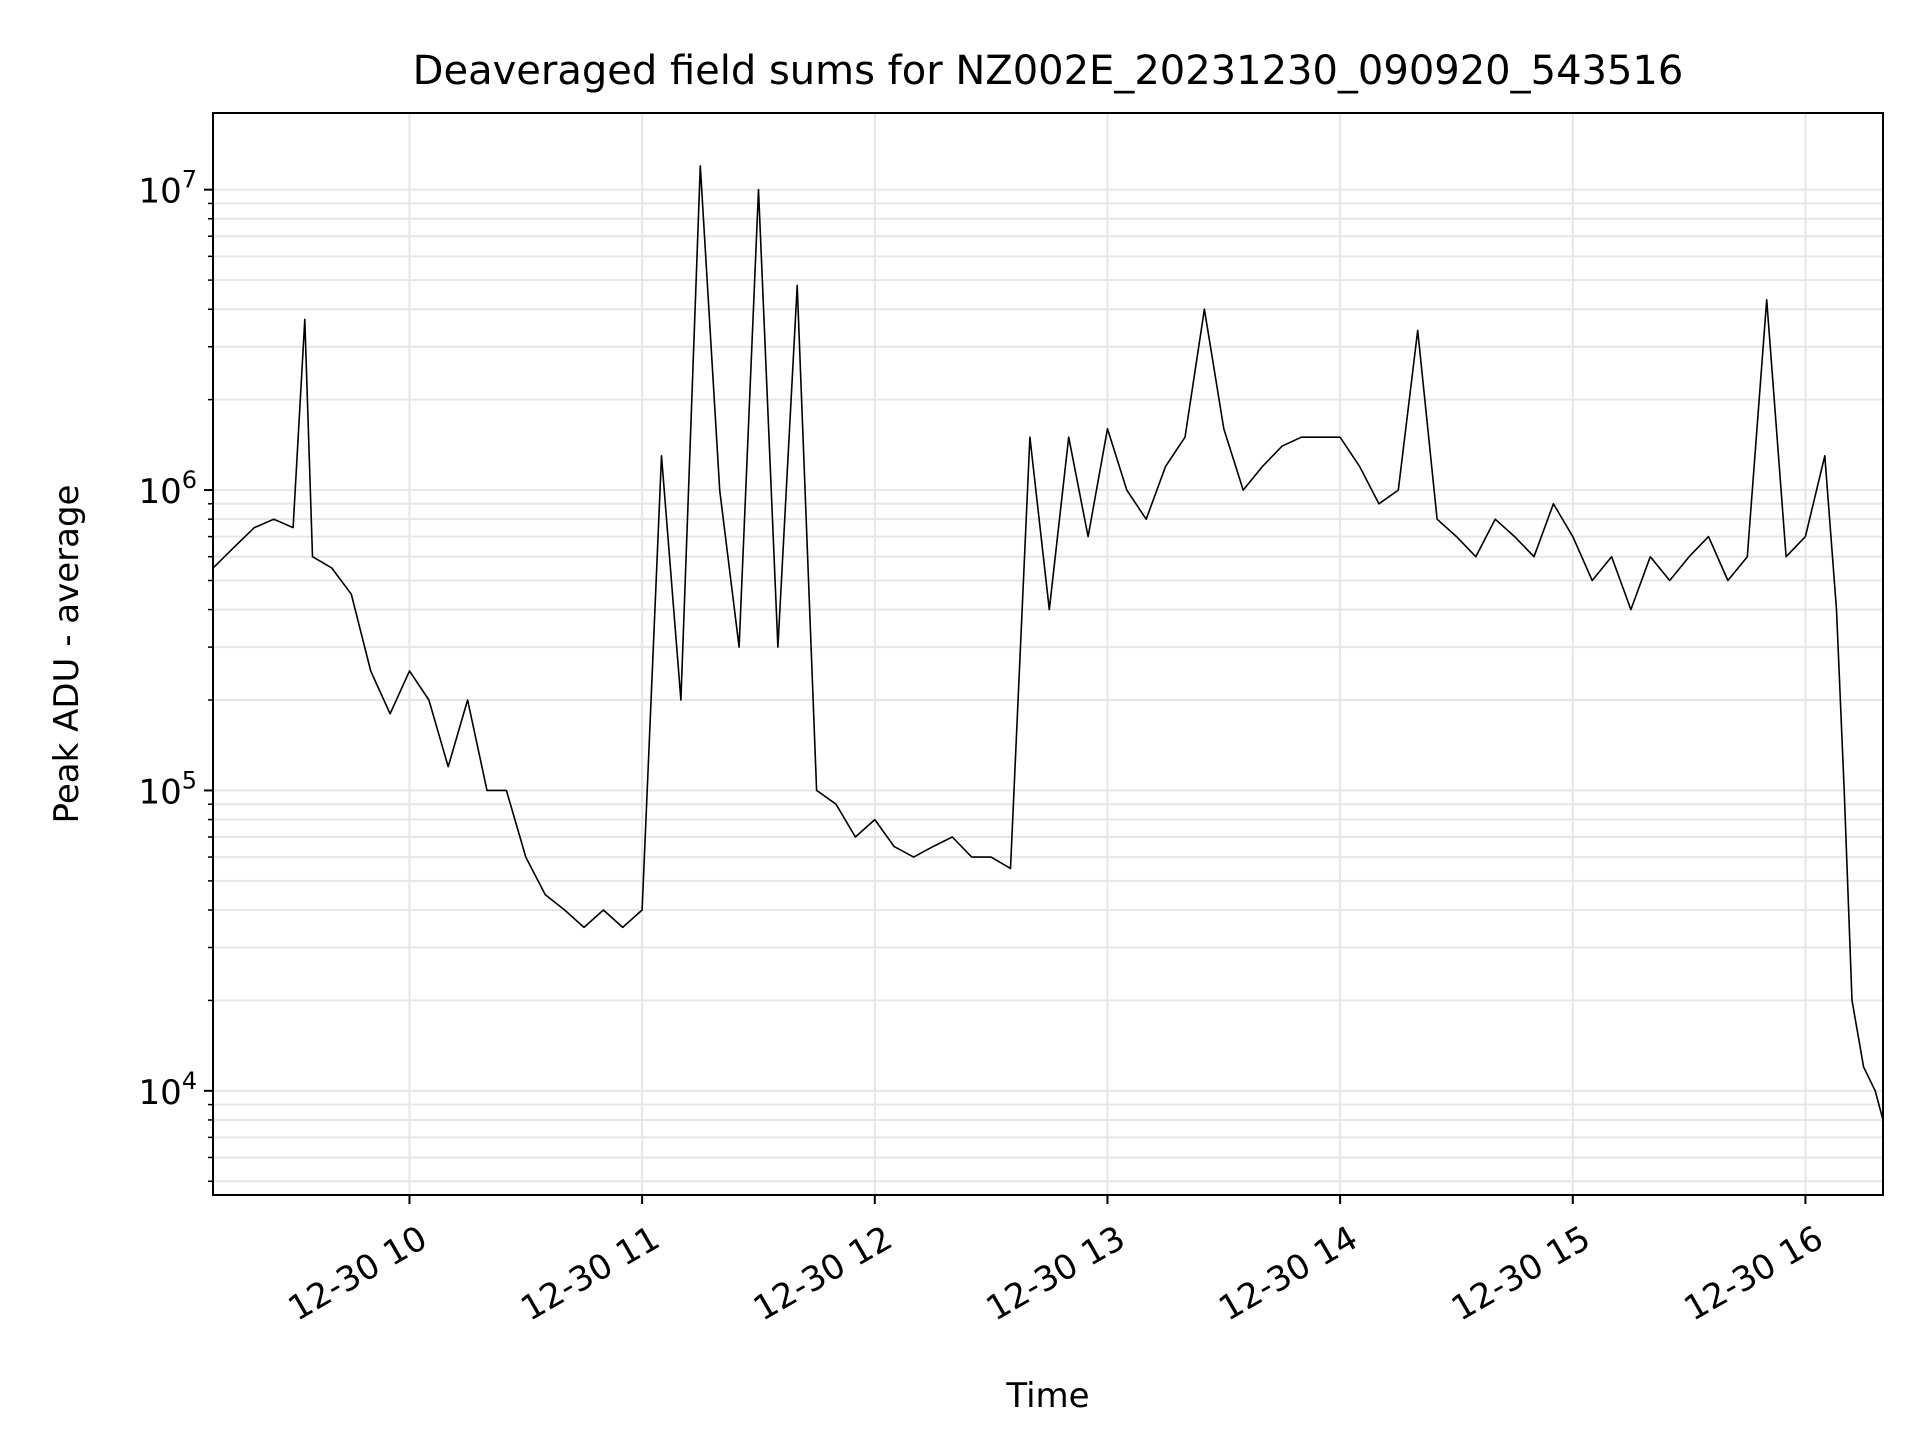 This screenshot has width=1920, height=1440. What do you see at coordinates (590, 1273) in the screenshot?
I see `x-tick-label: 12-30 11` at bounding box center [590, 1273].